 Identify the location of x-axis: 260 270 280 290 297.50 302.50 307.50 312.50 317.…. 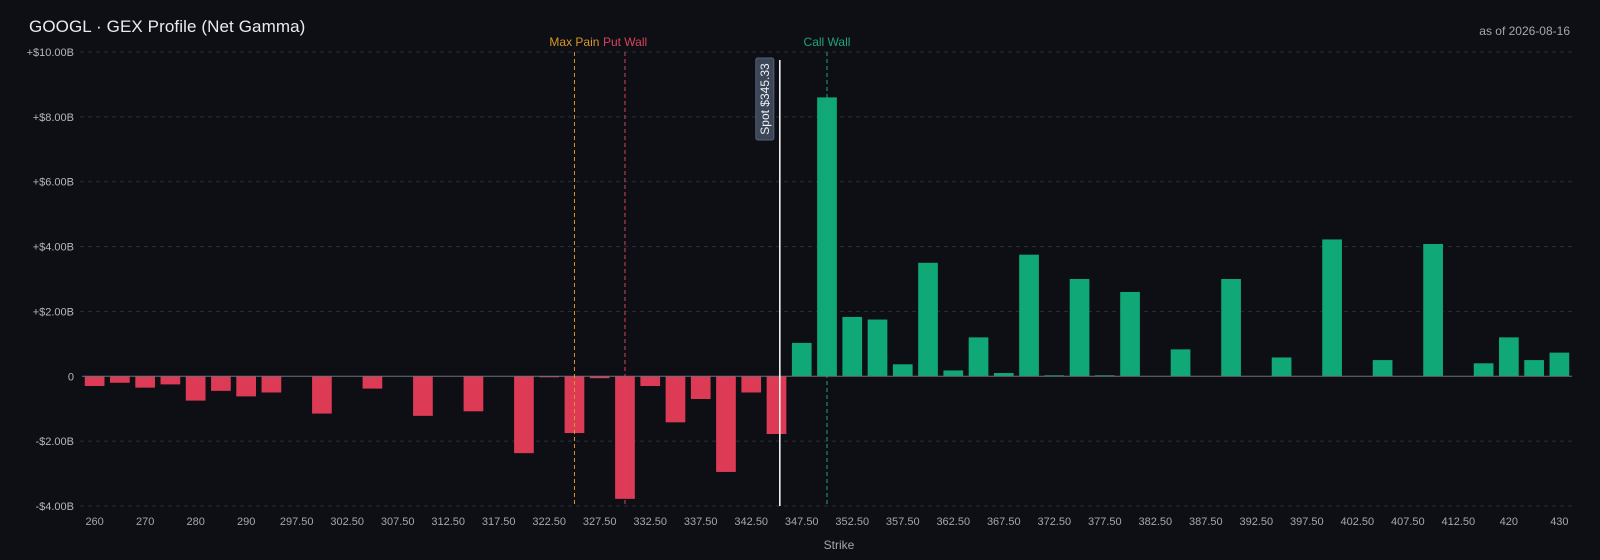
(826, 522).